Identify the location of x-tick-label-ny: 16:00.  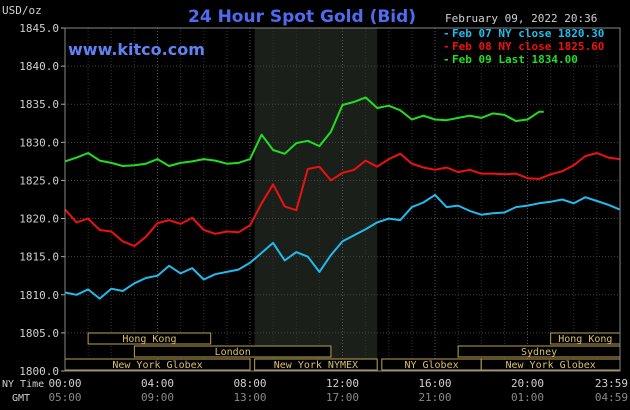
(434, 383).